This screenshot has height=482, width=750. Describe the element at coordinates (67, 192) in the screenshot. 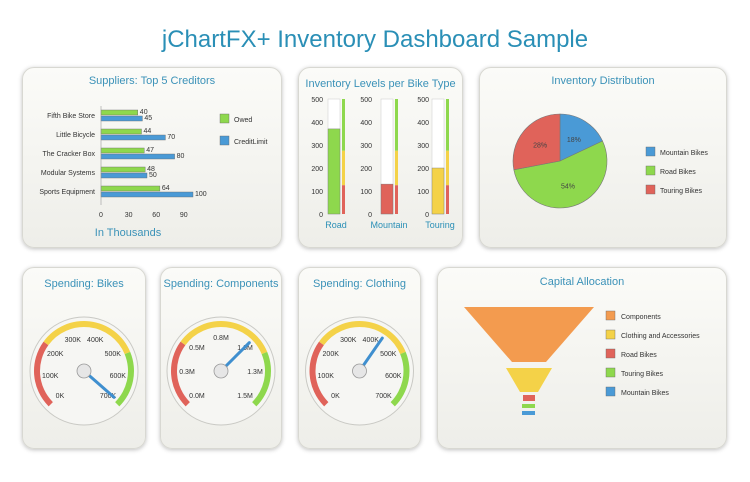

I see `category-label: Sports Equipment` at that location.